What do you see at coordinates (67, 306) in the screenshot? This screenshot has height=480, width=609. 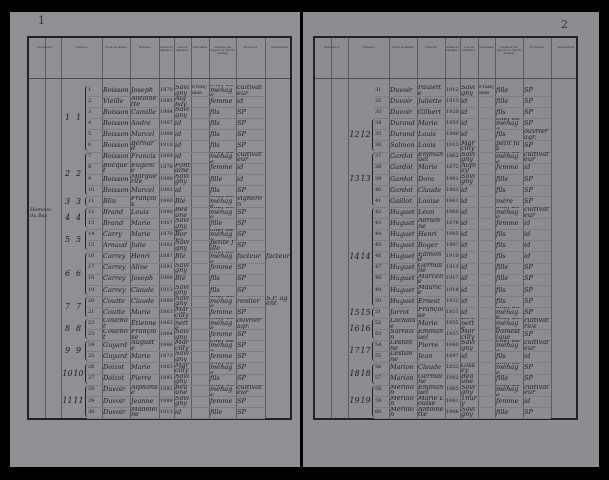 I see `house-number: 7` at bounding box center [67, 306].